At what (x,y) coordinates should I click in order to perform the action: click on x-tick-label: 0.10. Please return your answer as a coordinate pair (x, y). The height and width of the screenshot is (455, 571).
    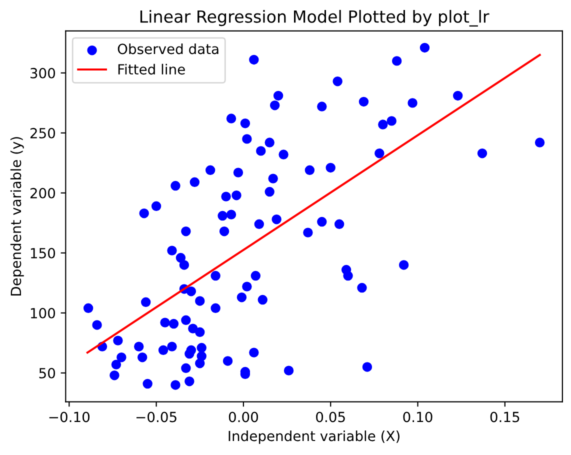
    Looking at the image, I should click on (417, 417).